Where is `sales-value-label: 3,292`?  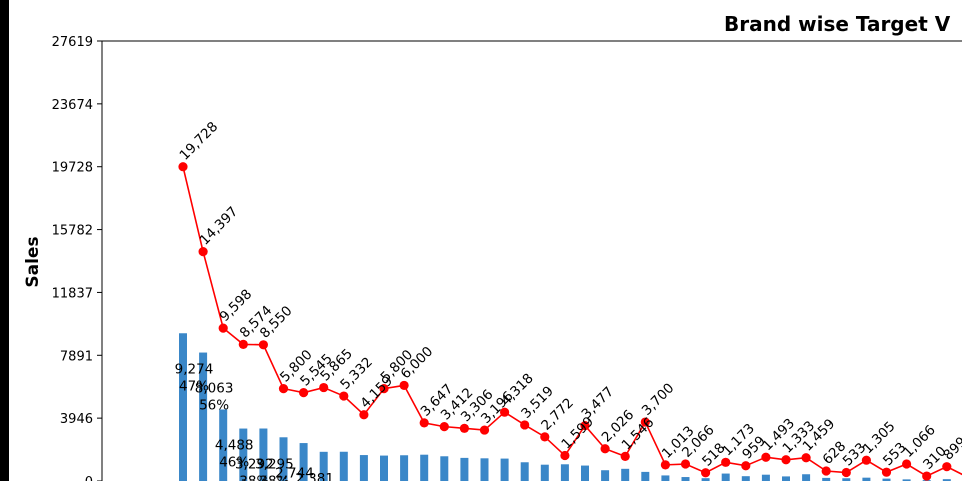 sales-value-label: 3,292 is located at coordinates (254, 465).